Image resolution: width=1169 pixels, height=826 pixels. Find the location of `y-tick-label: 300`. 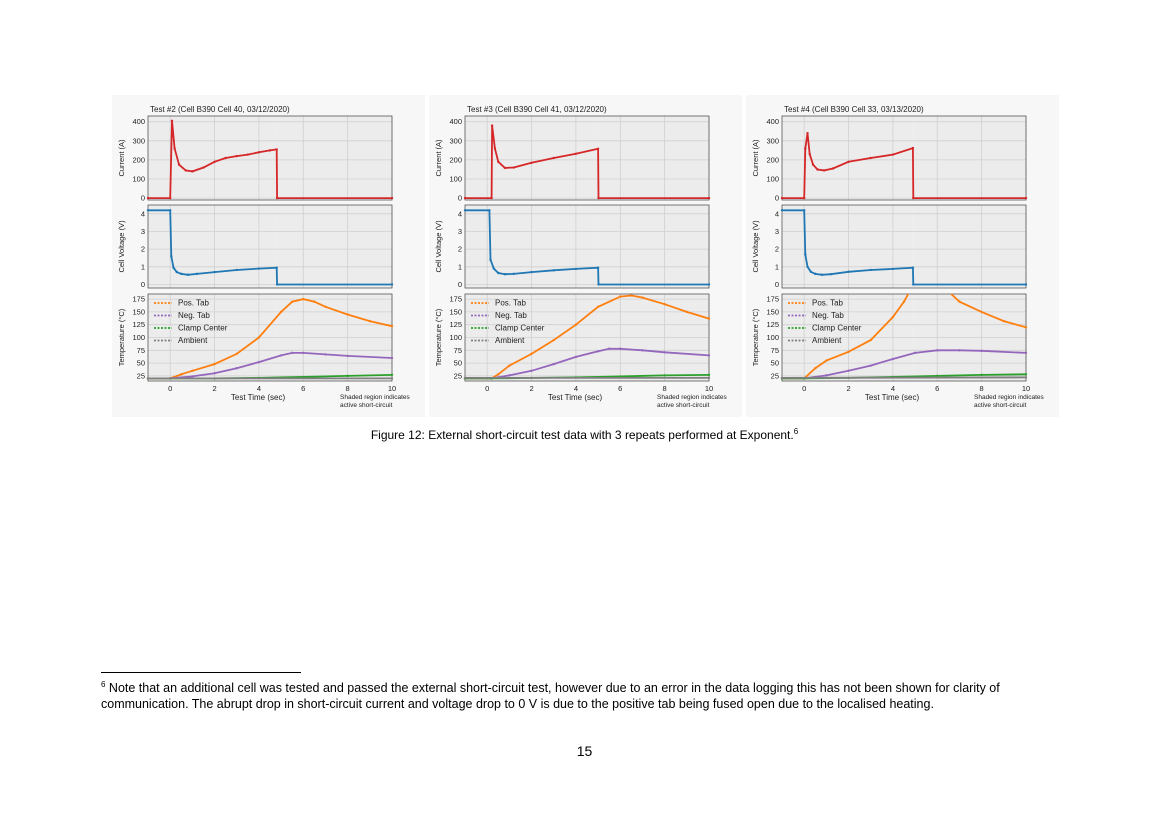

y-tick-label: 300 is located at coordinates (138, 140).